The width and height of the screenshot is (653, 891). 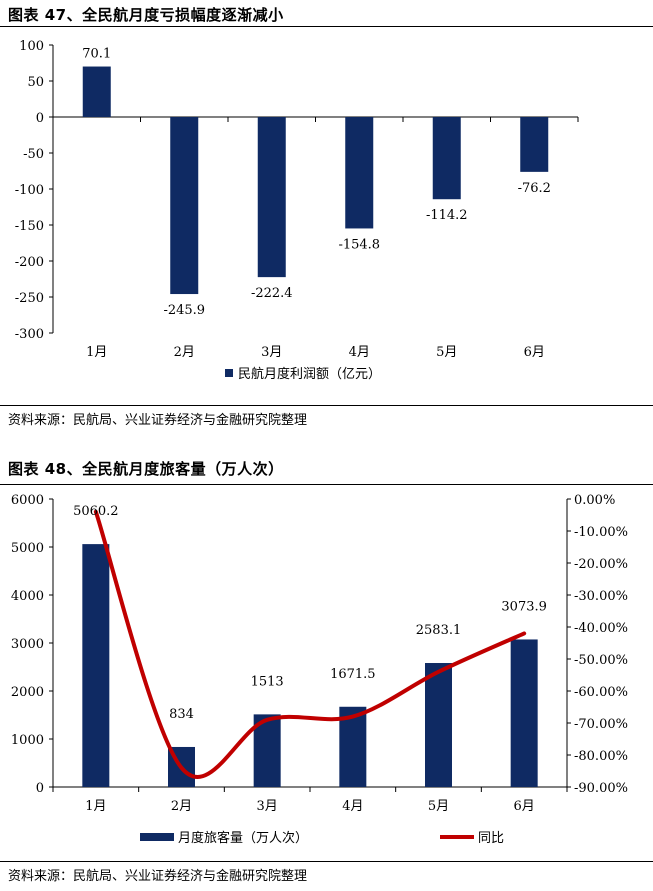 What do you see at coordinates (29, 190) in the screenshot?
I see `y-tick-label: -100` at bounding box center [29, 190].